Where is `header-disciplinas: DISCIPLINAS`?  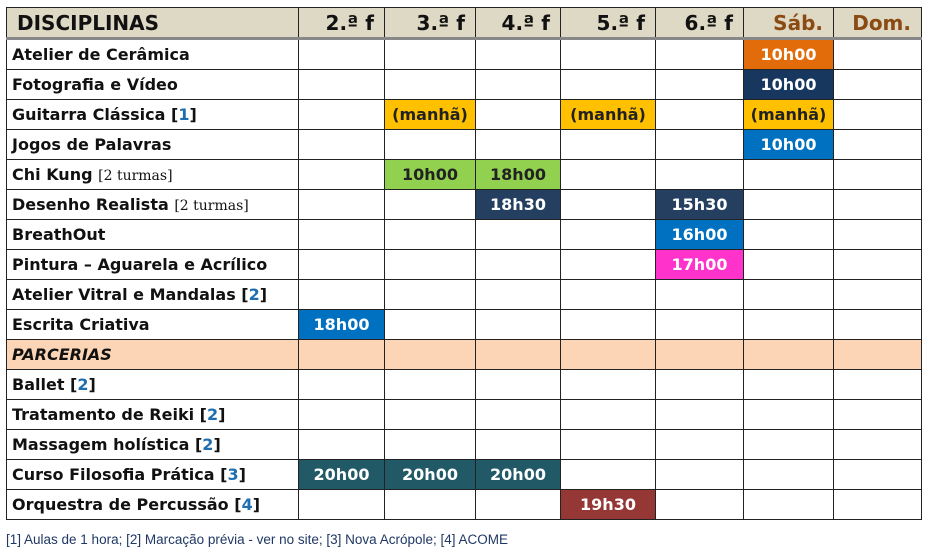
header-disciplinas: DISCIPLINAS is located at coordinates (152, 23).